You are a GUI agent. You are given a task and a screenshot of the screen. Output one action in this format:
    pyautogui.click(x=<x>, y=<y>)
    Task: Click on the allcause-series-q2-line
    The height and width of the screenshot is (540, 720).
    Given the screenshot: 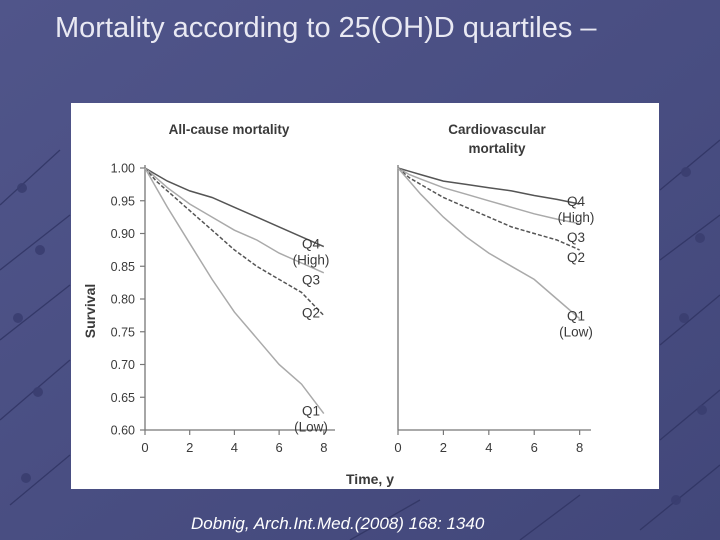 What is the action you would take?
    pyautogui.click(x=234, y=241)
    